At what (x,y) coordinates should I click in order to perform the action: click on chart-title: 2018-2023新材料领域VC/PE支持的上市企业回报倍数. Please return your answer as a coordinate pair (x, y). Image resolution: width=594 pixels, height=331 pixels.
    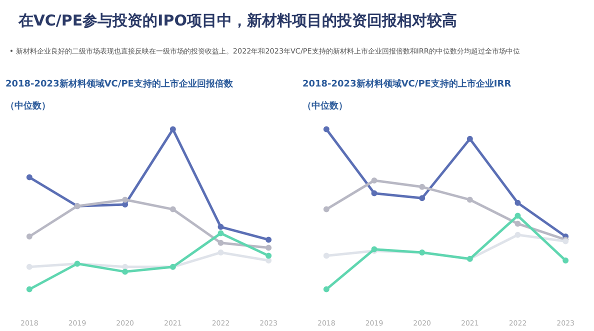
    Looking at the image, I should click on (120, 84).